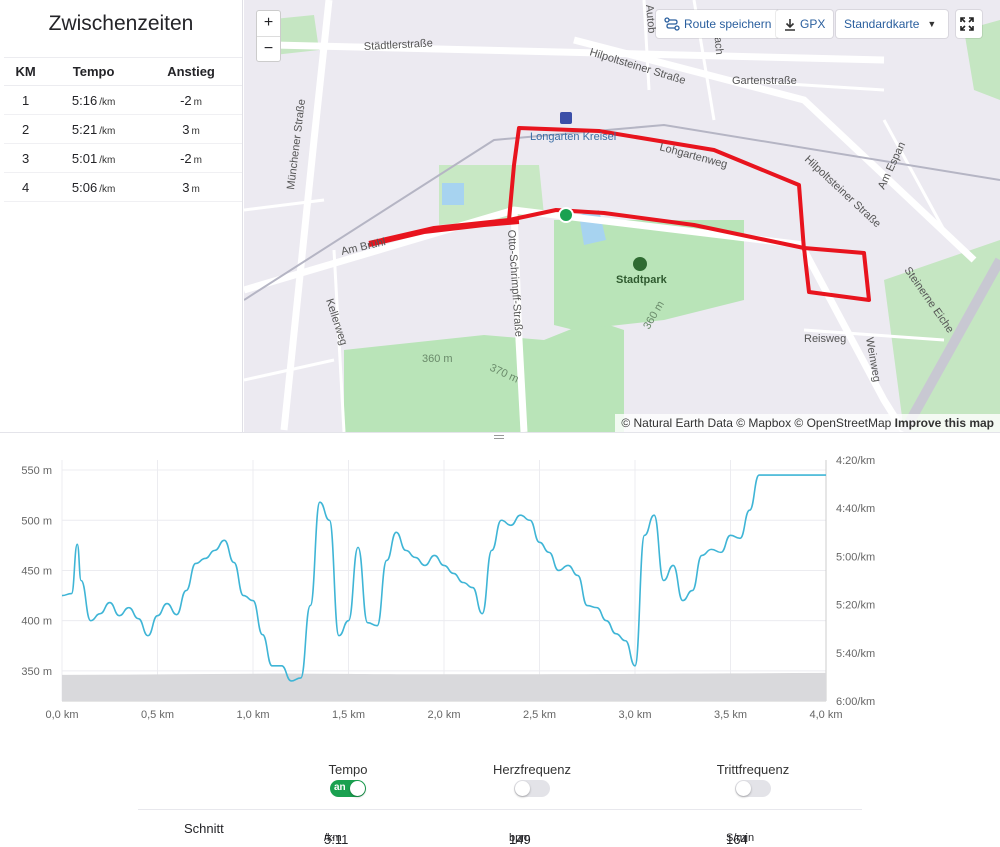 The width and height of the screenshot is (1000, 847). I want to click on road-otto, so click(519, 320).